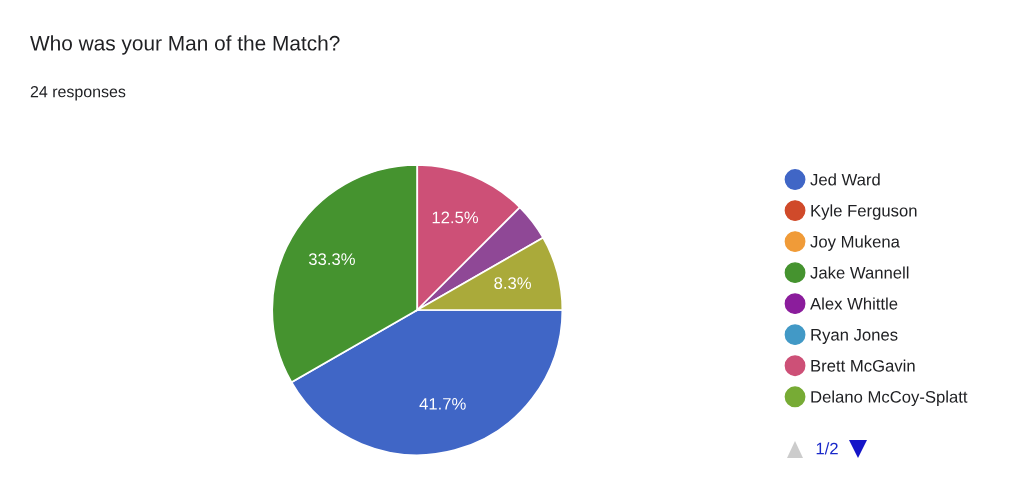 This screenshot has width=1024, height=487. I want to click on legend-label: Brett McGavin, so click(863, 365).